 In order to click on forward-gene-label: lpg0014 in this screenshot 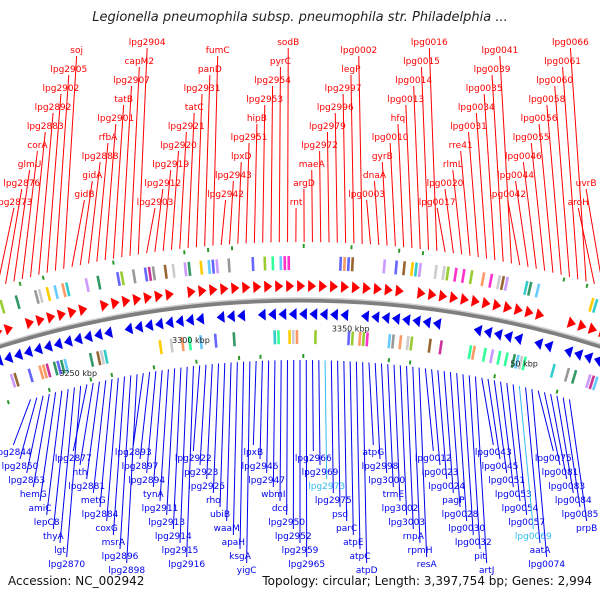, I will do `click(413, 81)`.